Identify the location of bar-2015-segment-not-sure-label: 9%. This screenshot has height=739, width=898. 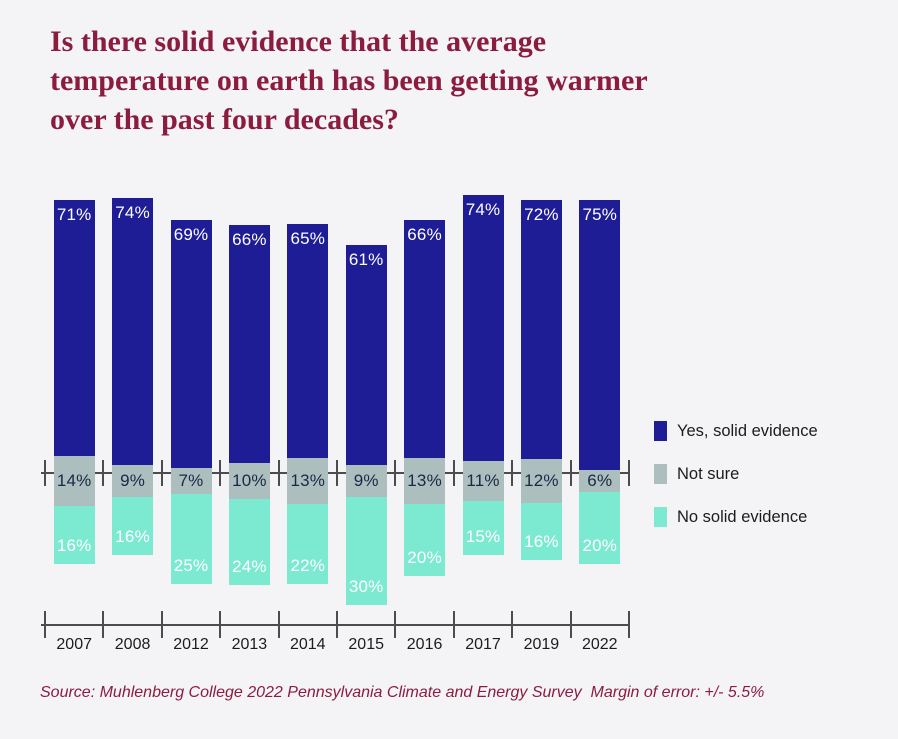
(366, 480).